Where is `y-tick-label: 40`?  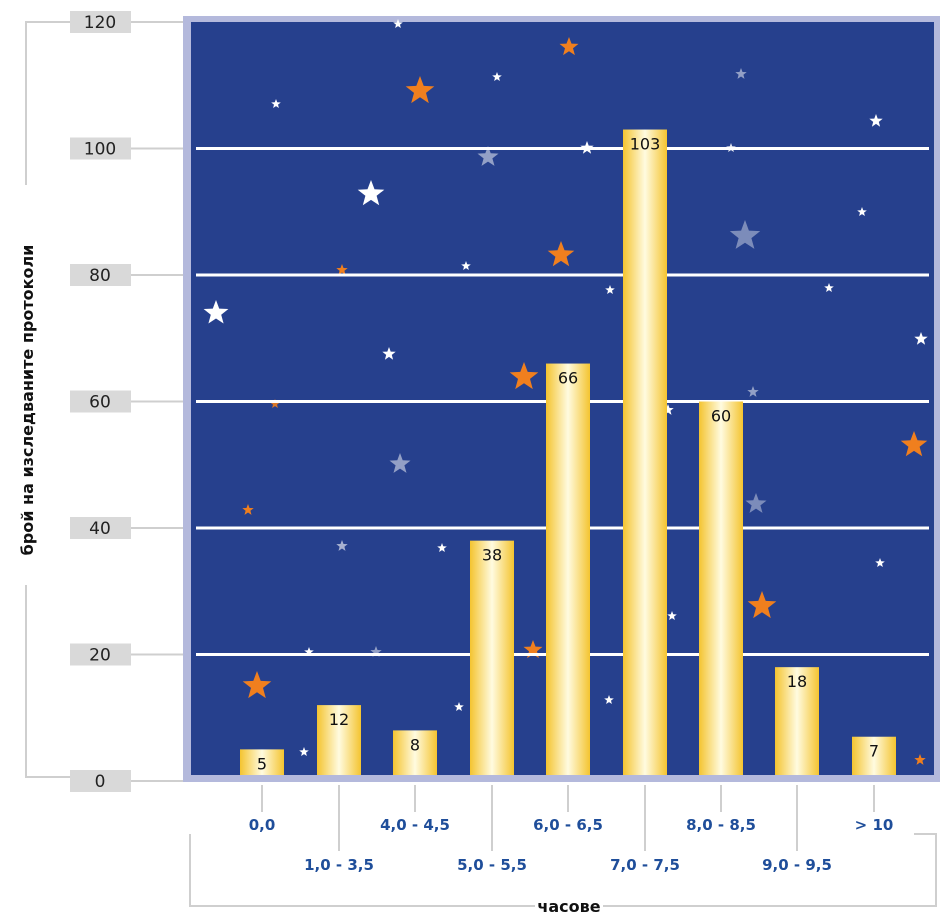
y-tick-label: 40 is located at coordinates (100, 529).